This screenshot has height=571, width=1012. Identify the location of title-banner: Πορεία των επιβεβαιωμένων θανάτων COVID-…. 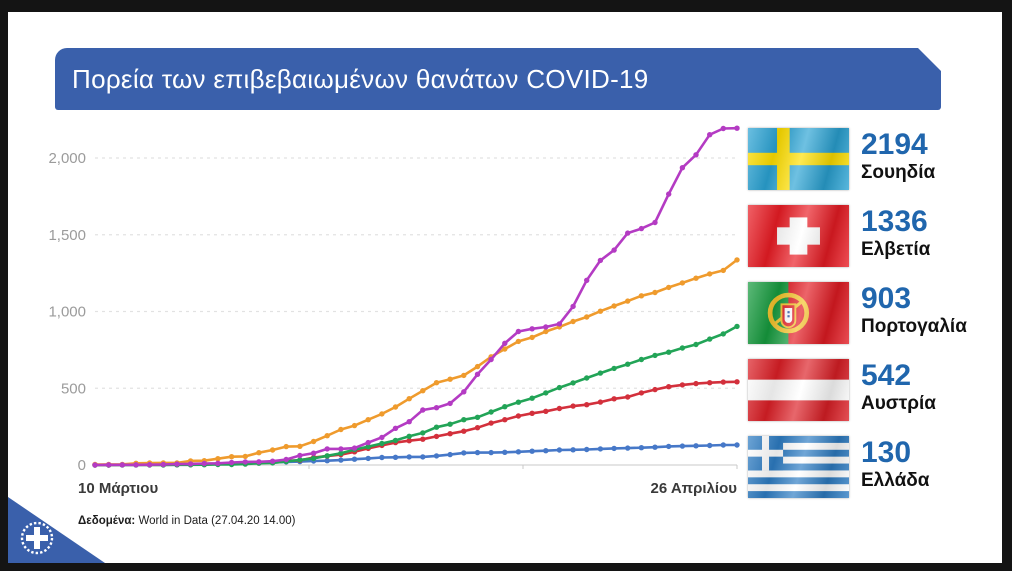
(498, 78).